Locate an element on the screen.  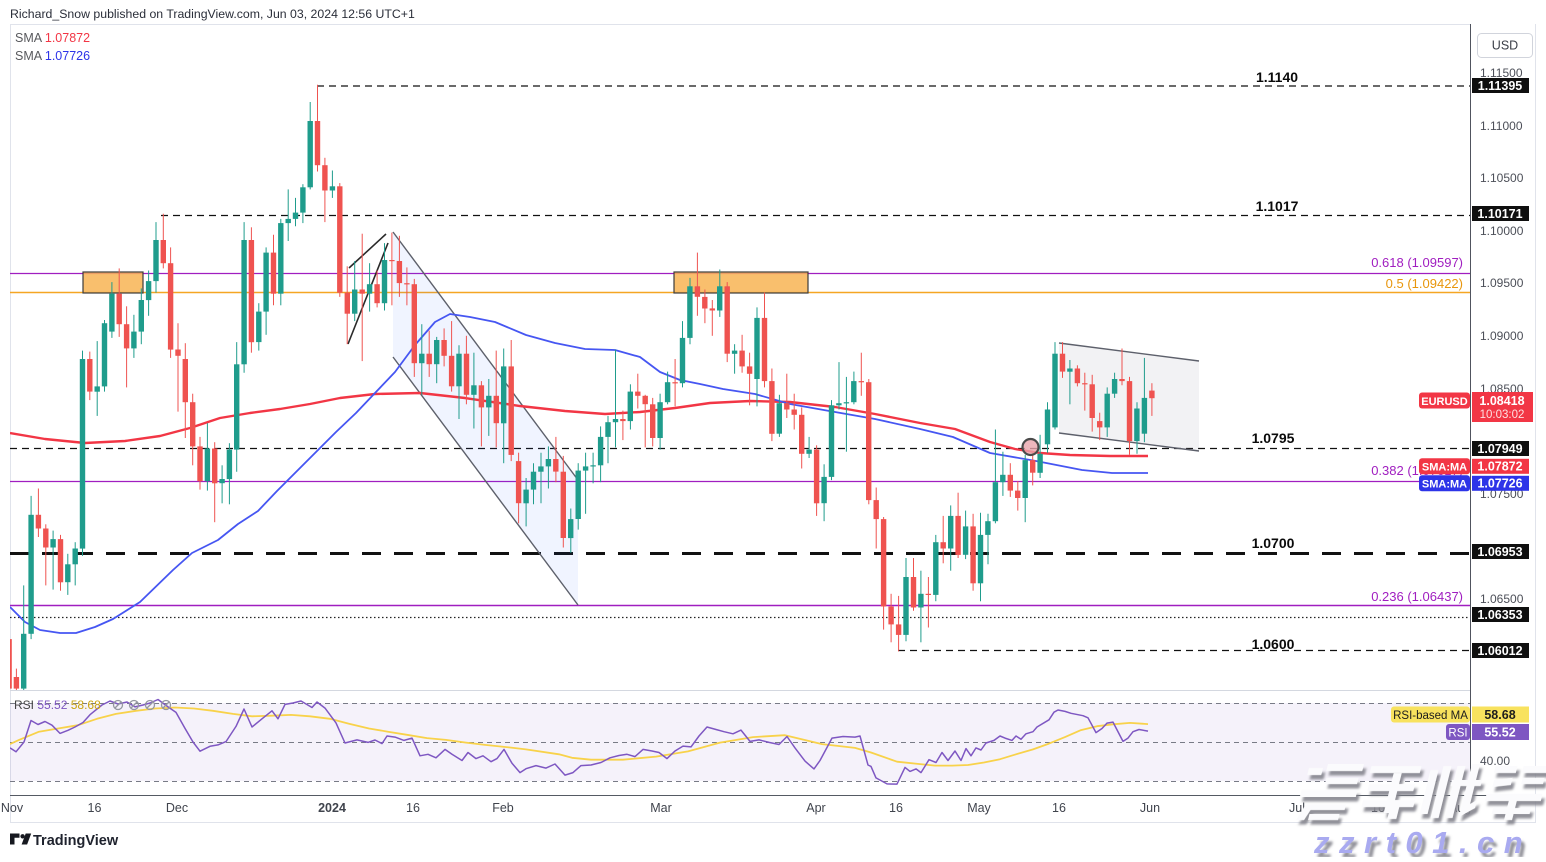
svg-text: 1.0600 is located at coordinates (1273, 644).